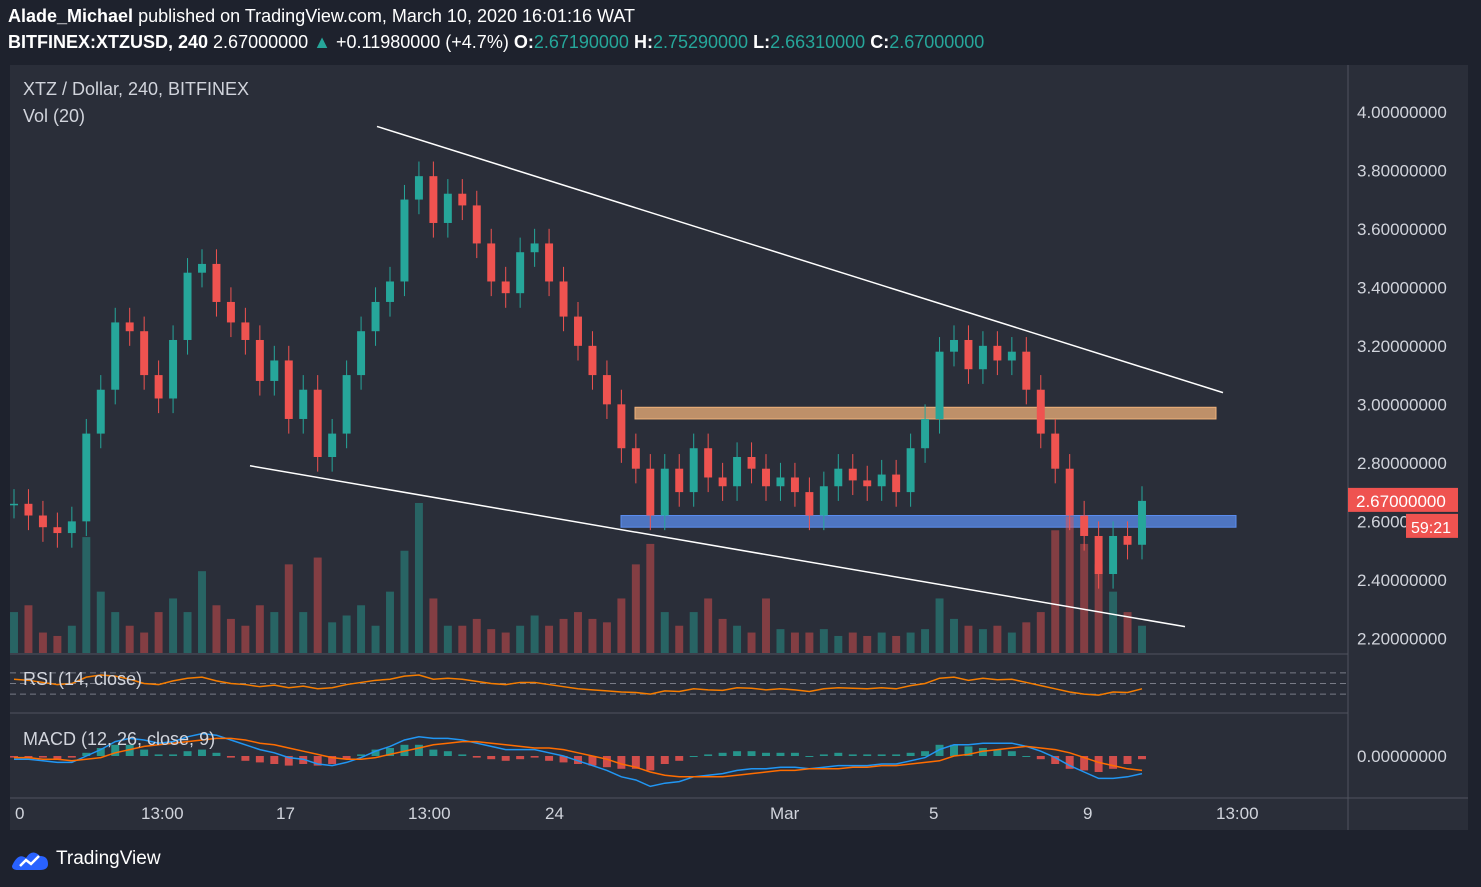  Describe the element at coordinates (71, 16) in the screenshot. I see `author-name: Alade_Michael` at that location.